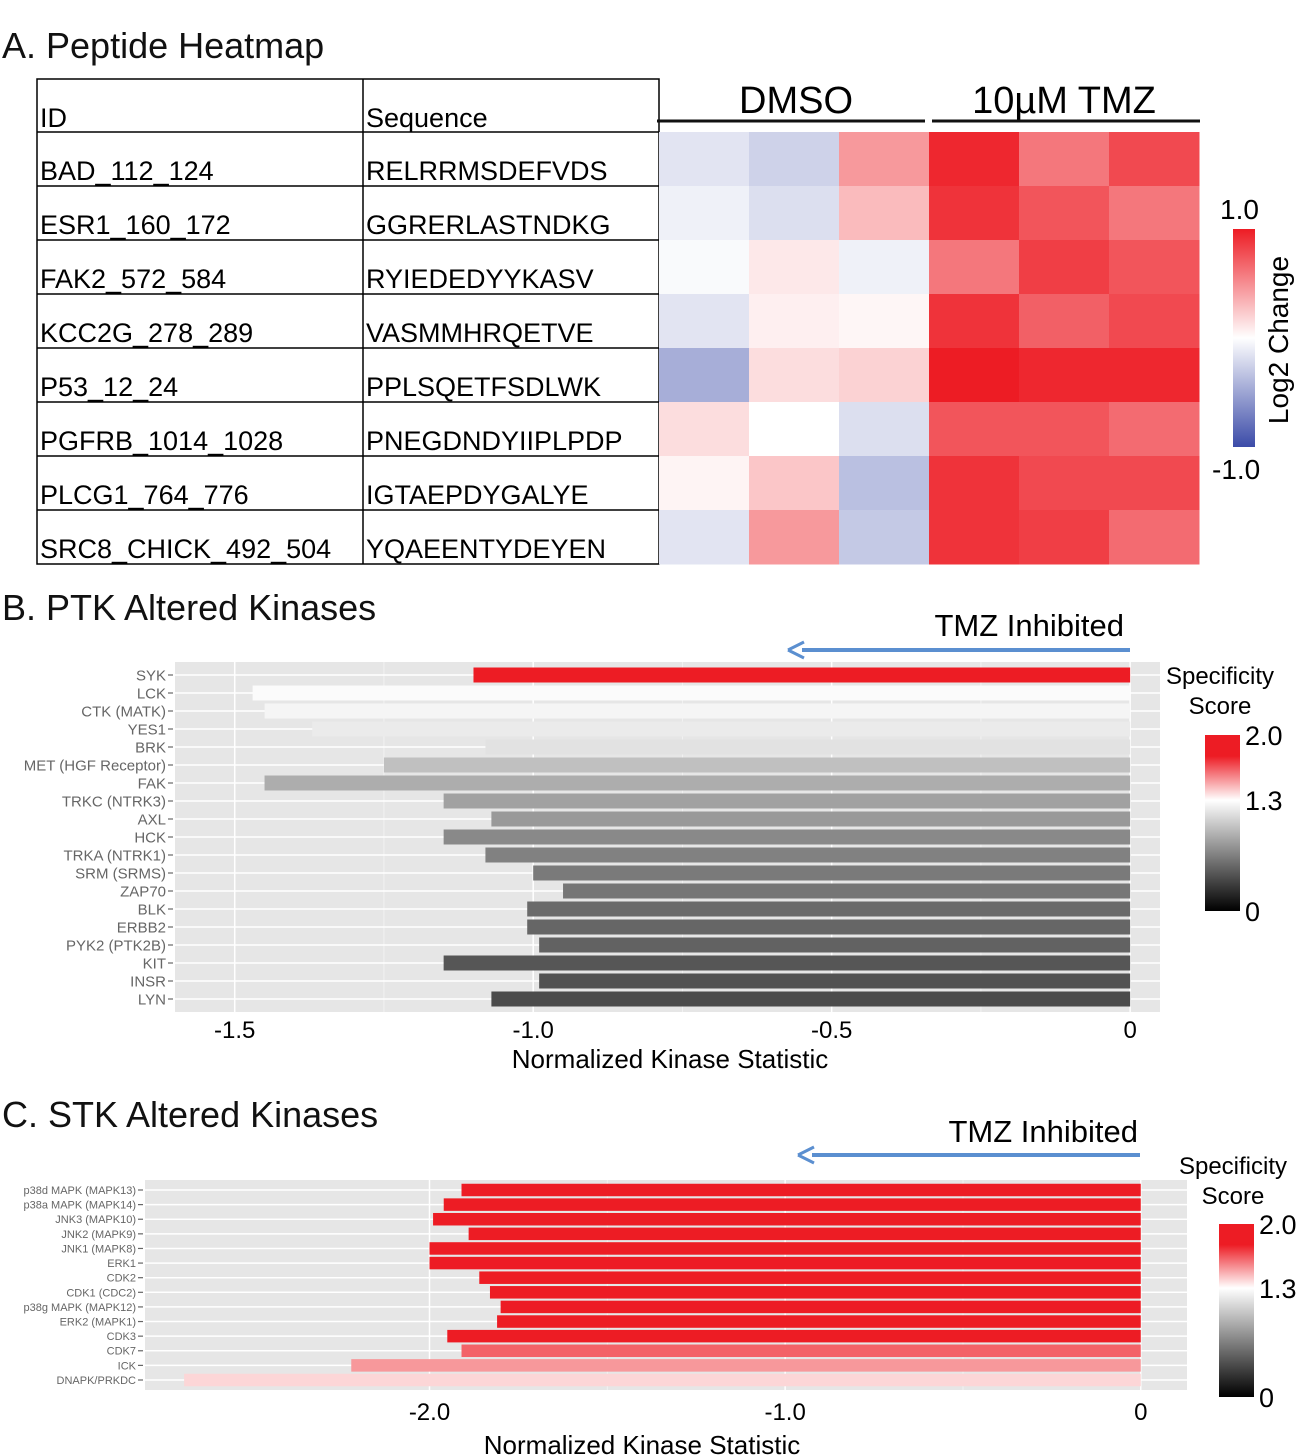 The image size is (1296, 1456). What do you see at coordinates (127, 1366) in the screenshot?
I see `kinase-label: ICK` at bounding box center [127, 1366].